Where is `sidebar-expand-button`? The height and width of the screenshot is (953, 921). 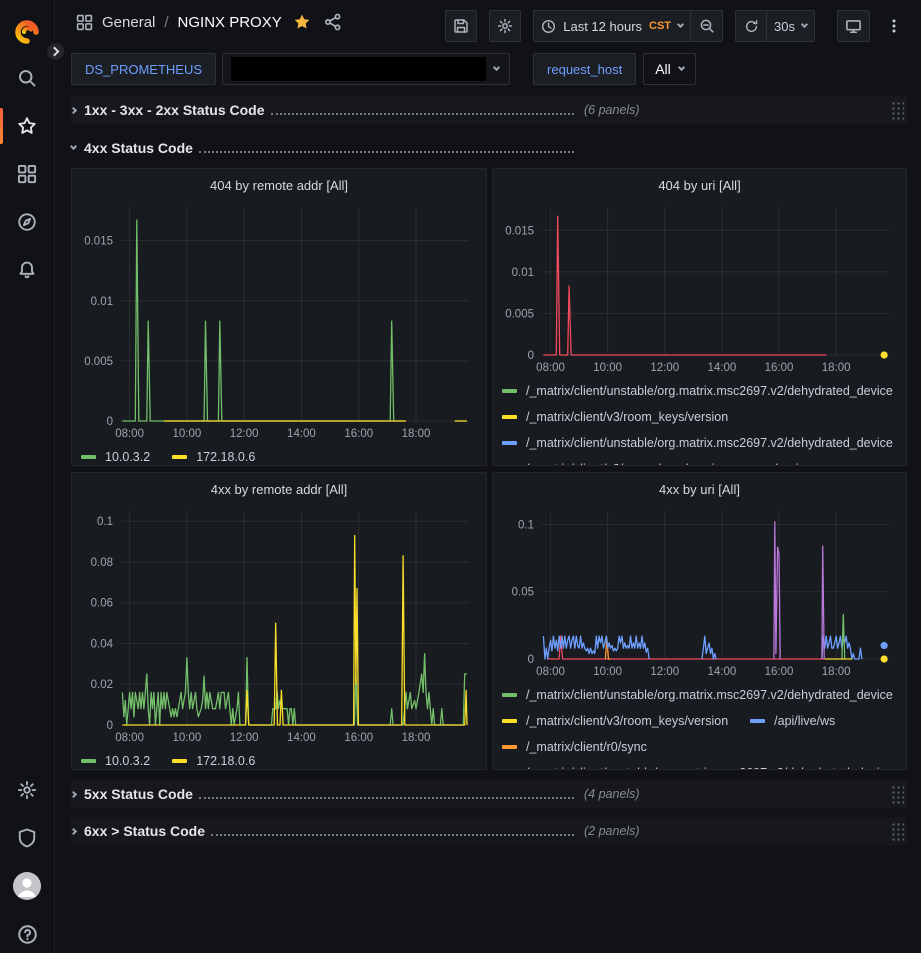 sidebar-expand-button is located at coordinates (55, 51).